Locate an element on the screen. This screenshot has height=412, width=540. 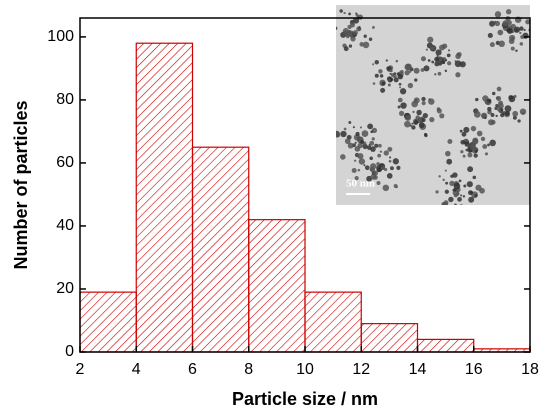
x-tick-label: 12 is located at coordinates (361, 369).